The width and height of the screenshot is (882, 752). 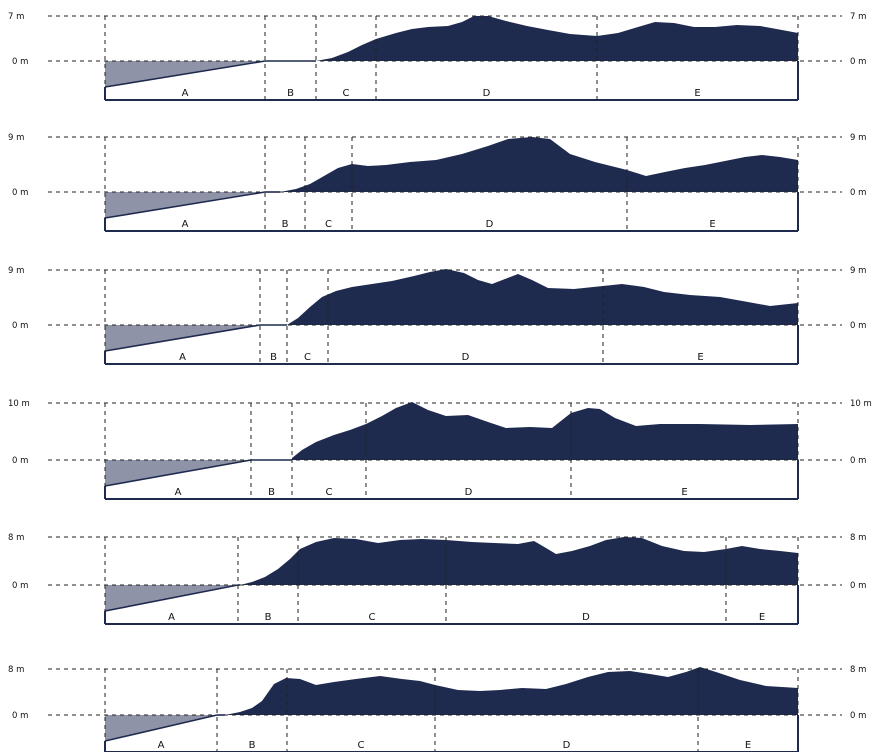 I want to click on elevation-max-label-right: 7 m, so click(x=858, y=17).